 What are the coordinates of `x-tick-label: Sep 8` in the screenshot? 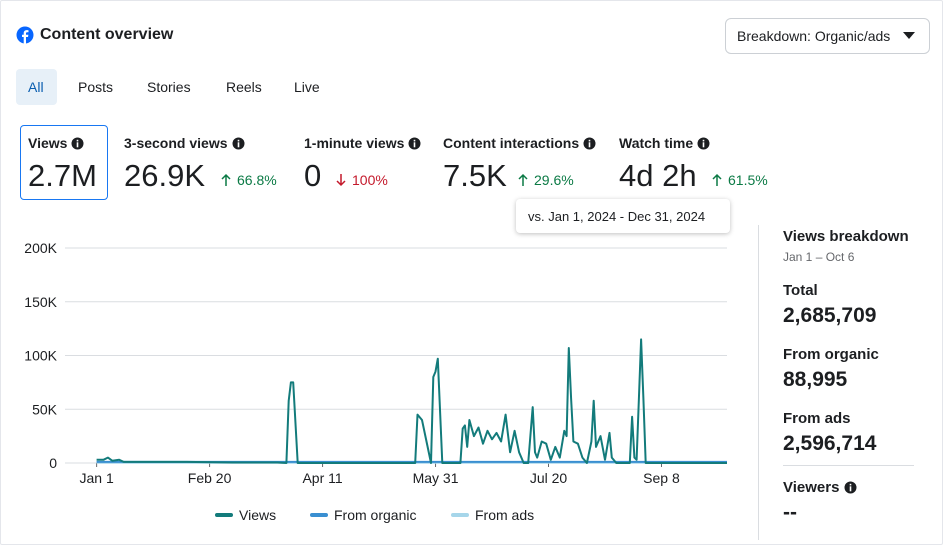 It's located at (661, 478).